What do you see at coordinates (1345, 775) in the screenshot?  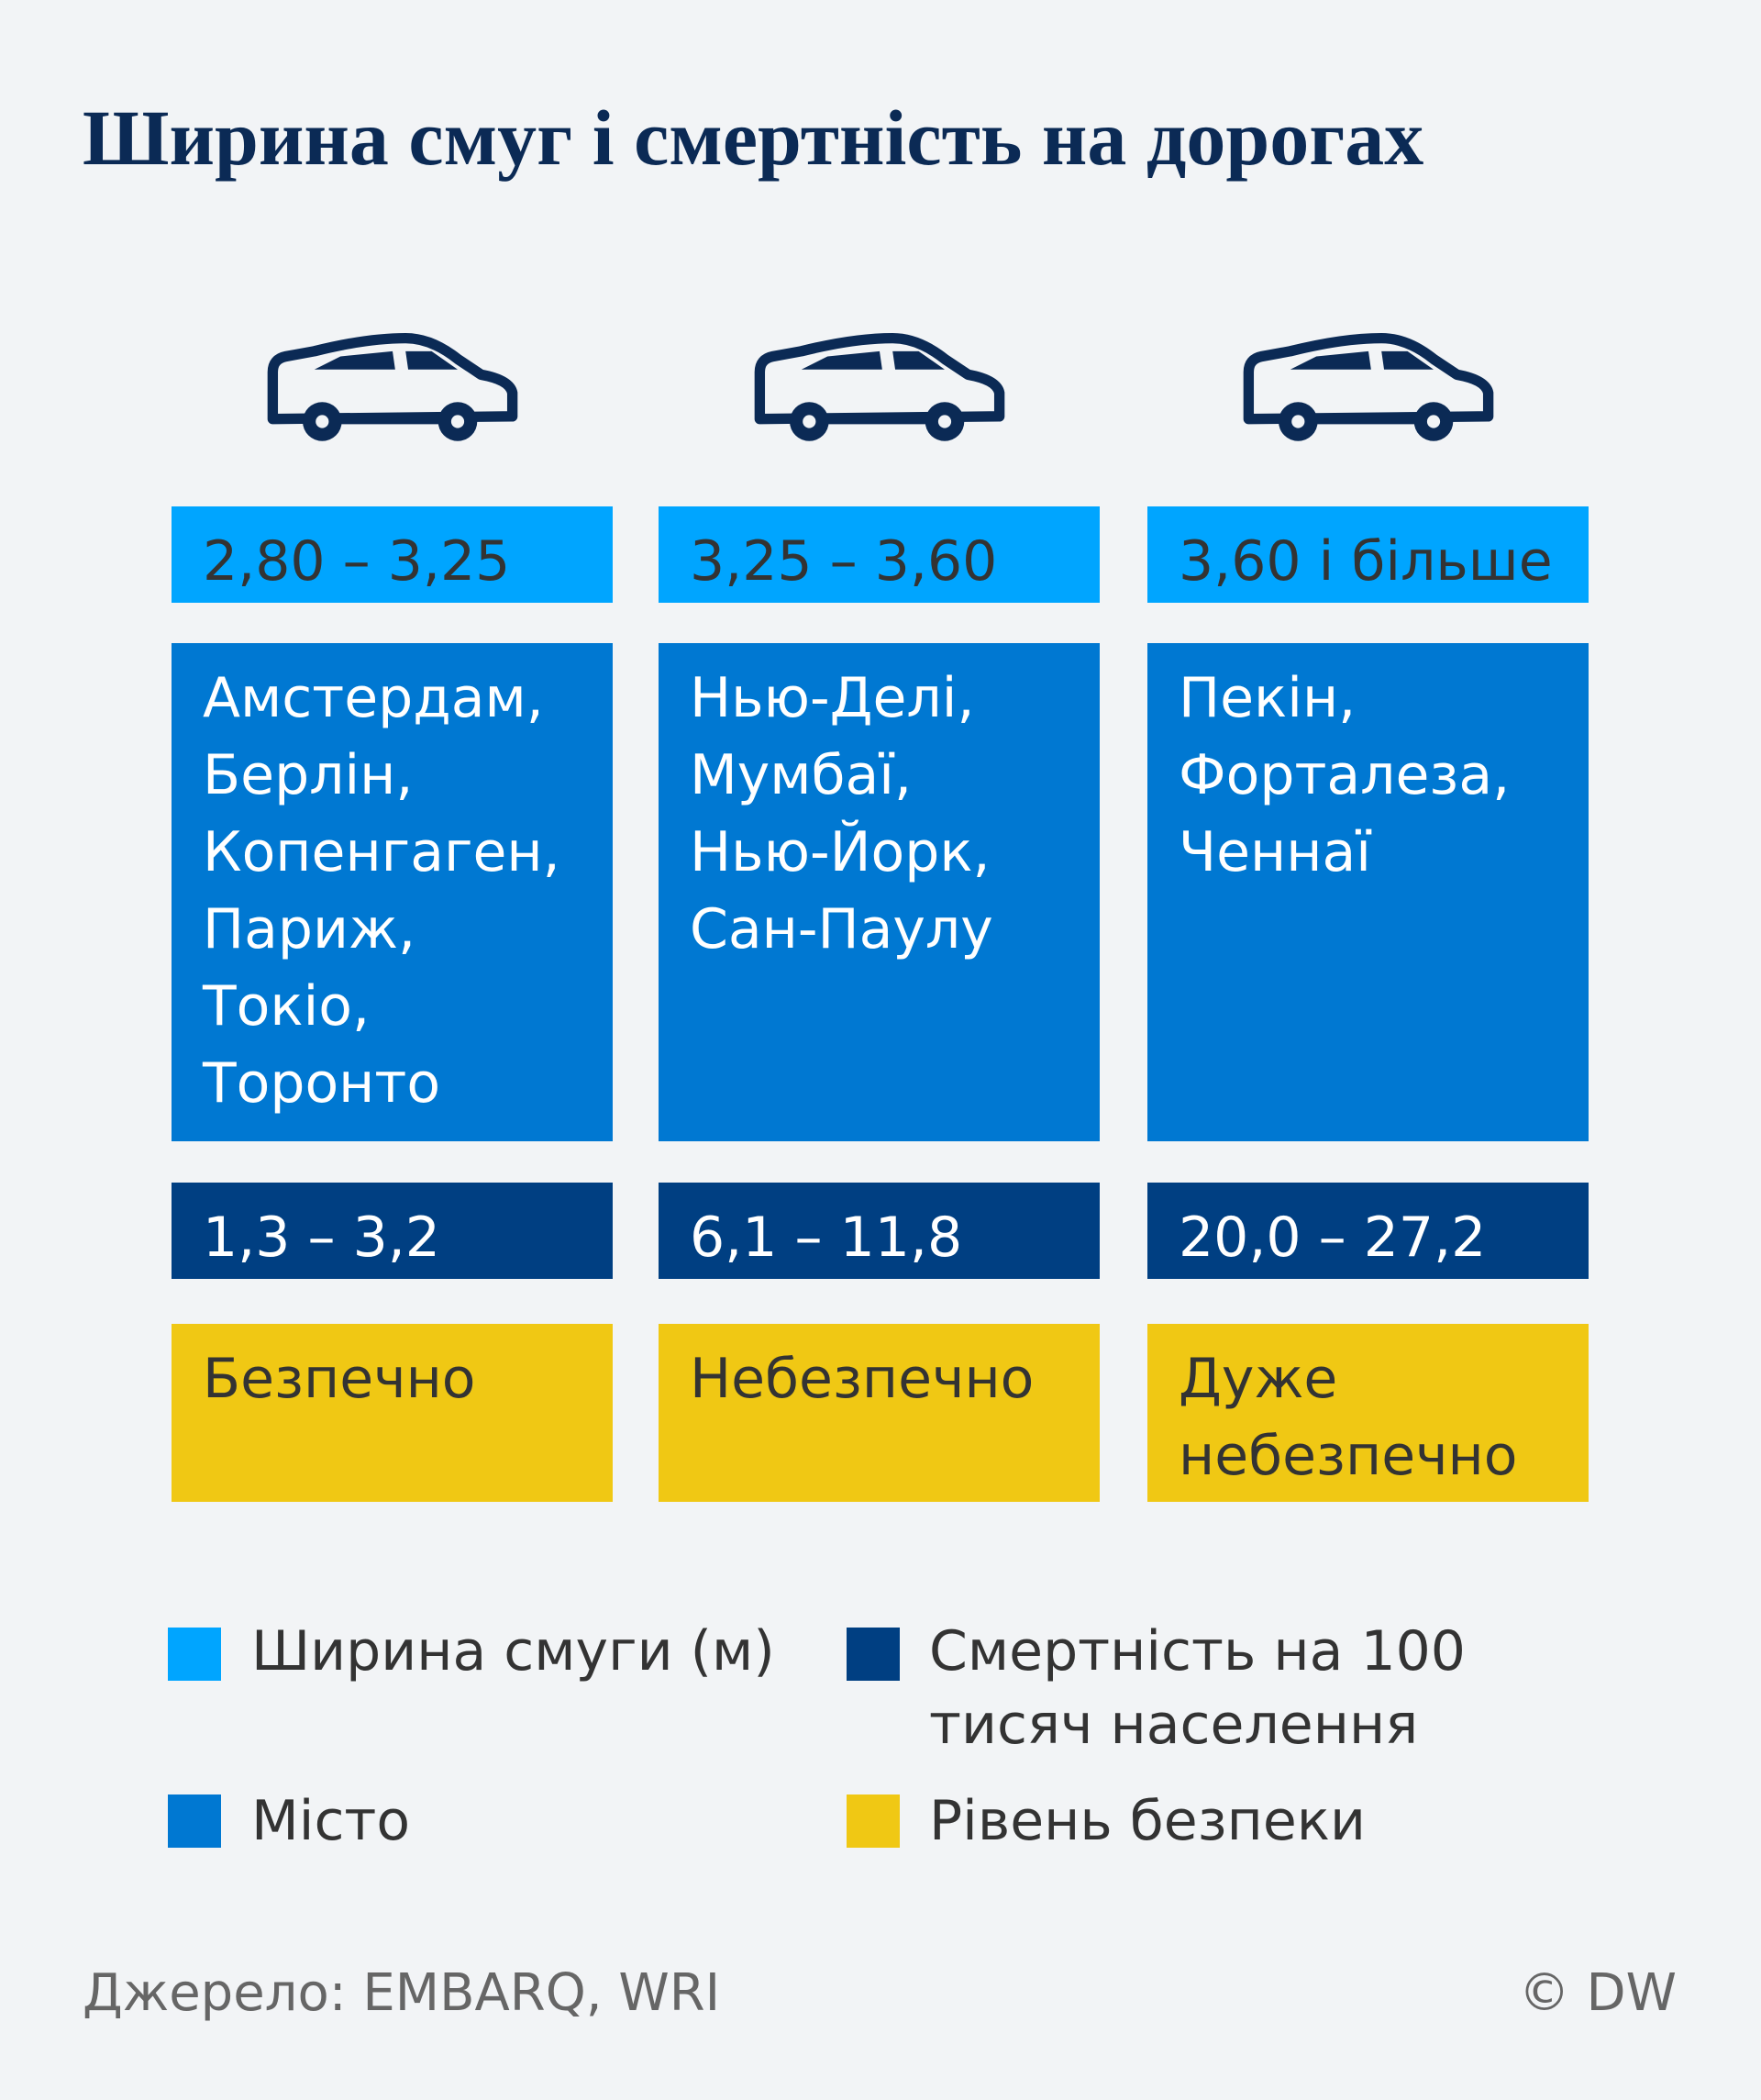 I see `city: Форталеза,` at bounding box center [1345, 775].